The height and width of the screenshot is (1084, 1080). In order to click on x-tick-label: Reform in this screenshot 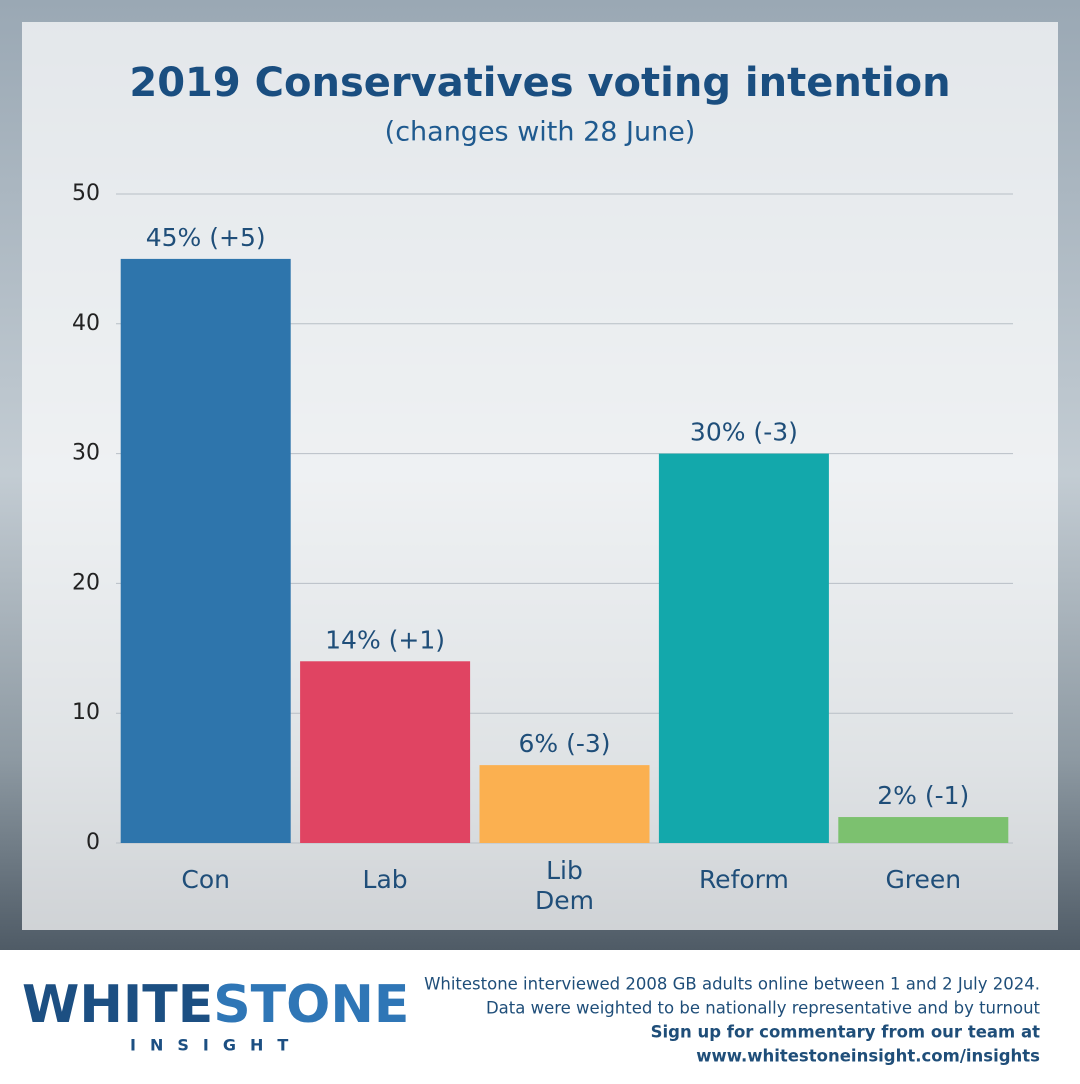, I will do `click(744, 879)`.